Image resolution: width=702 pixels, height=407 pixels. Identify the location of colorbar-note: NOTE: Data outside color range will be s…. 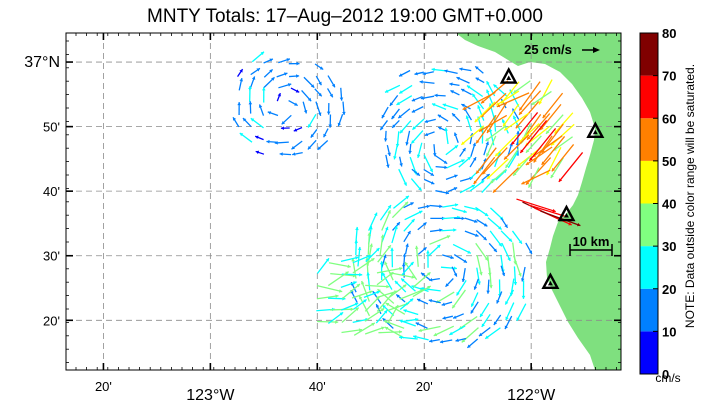
(690, 196).